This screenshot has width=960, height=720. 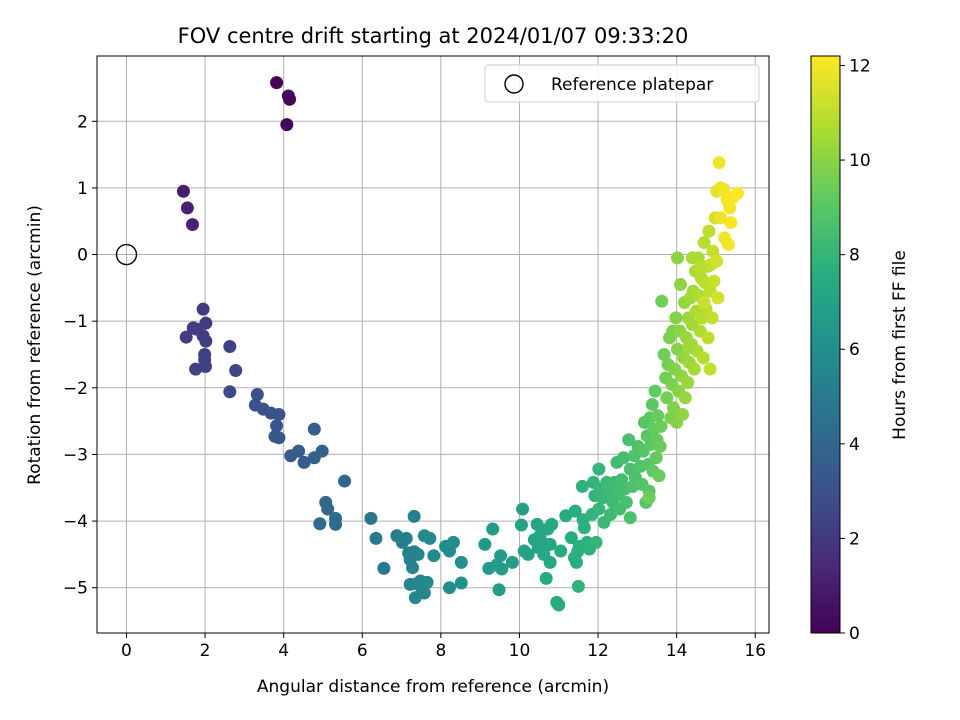 I want to click on reference-platepar-marker, so click(x=126, y=254).